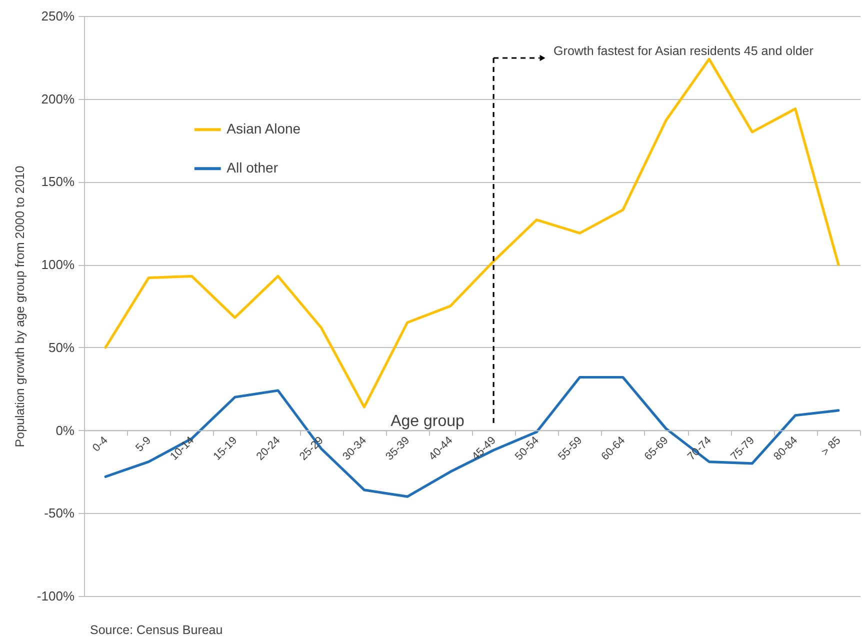 Image resolution: width=862 pixels, height=639 pixels. I want to click on y-tick-label: 150%, so click(58, 182).